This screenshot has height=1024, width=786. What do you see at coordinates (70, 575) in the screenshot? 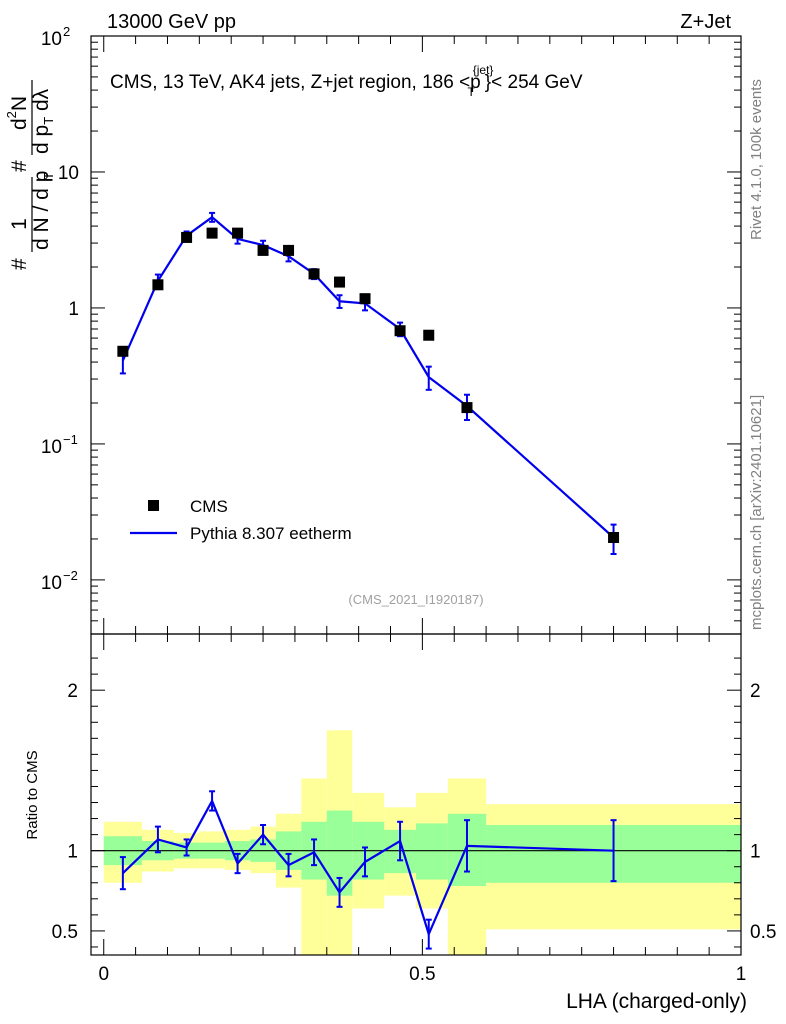
I see `main-y-ticklabel-exp: −2` at bounding box center [70, 575].